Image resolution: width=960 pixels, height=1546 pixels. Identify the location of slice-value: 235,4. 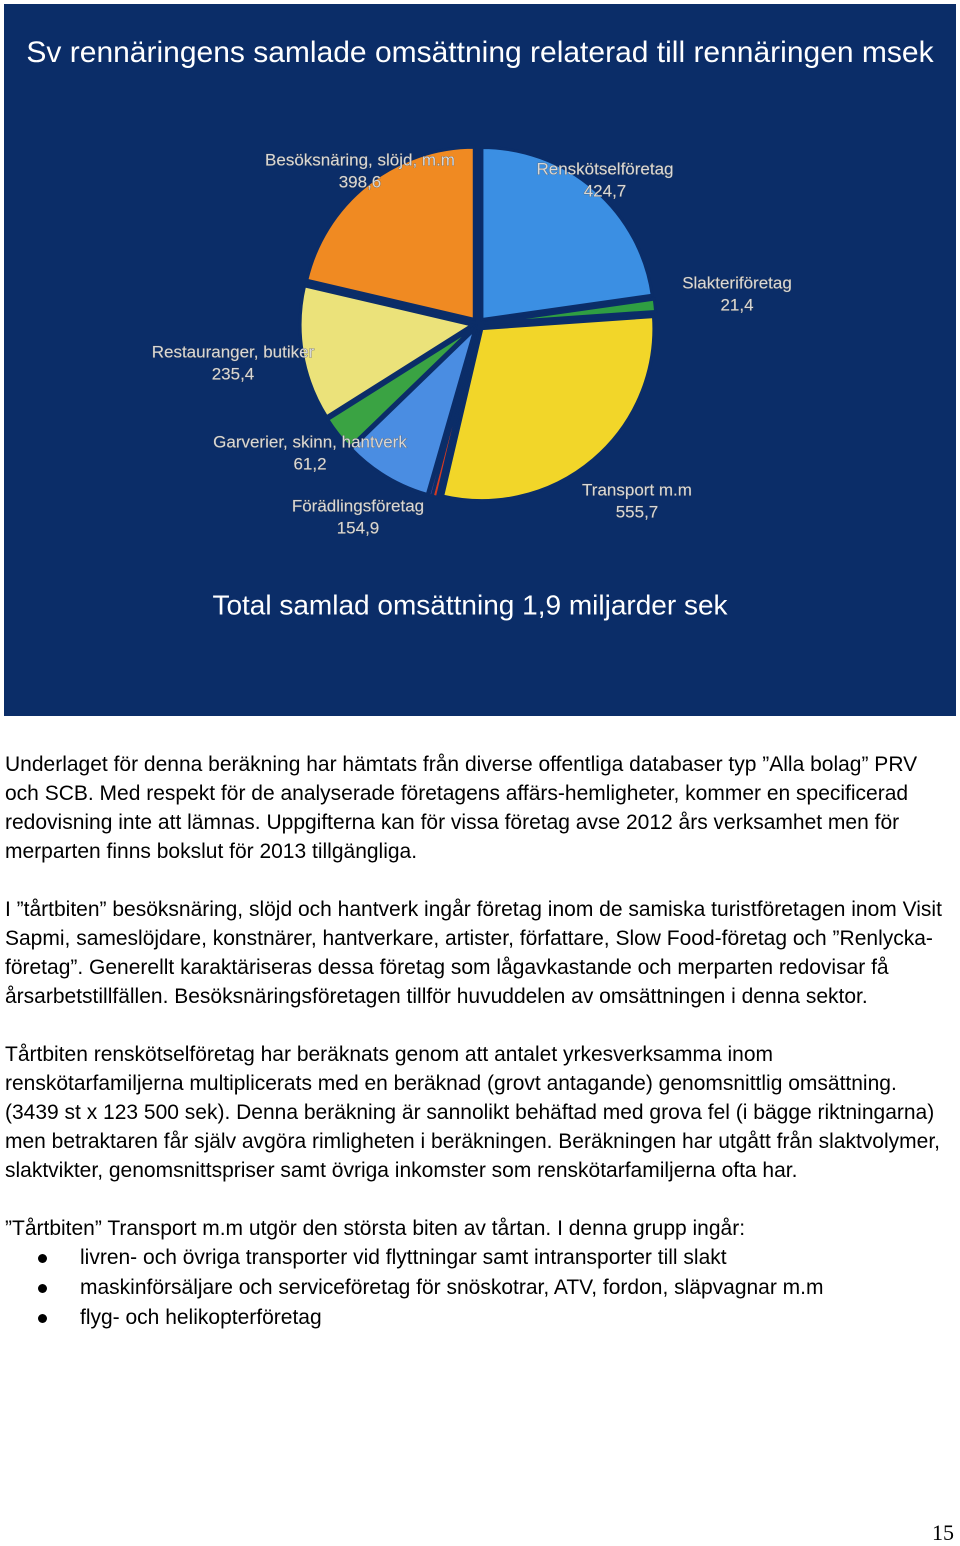
(233, 373).